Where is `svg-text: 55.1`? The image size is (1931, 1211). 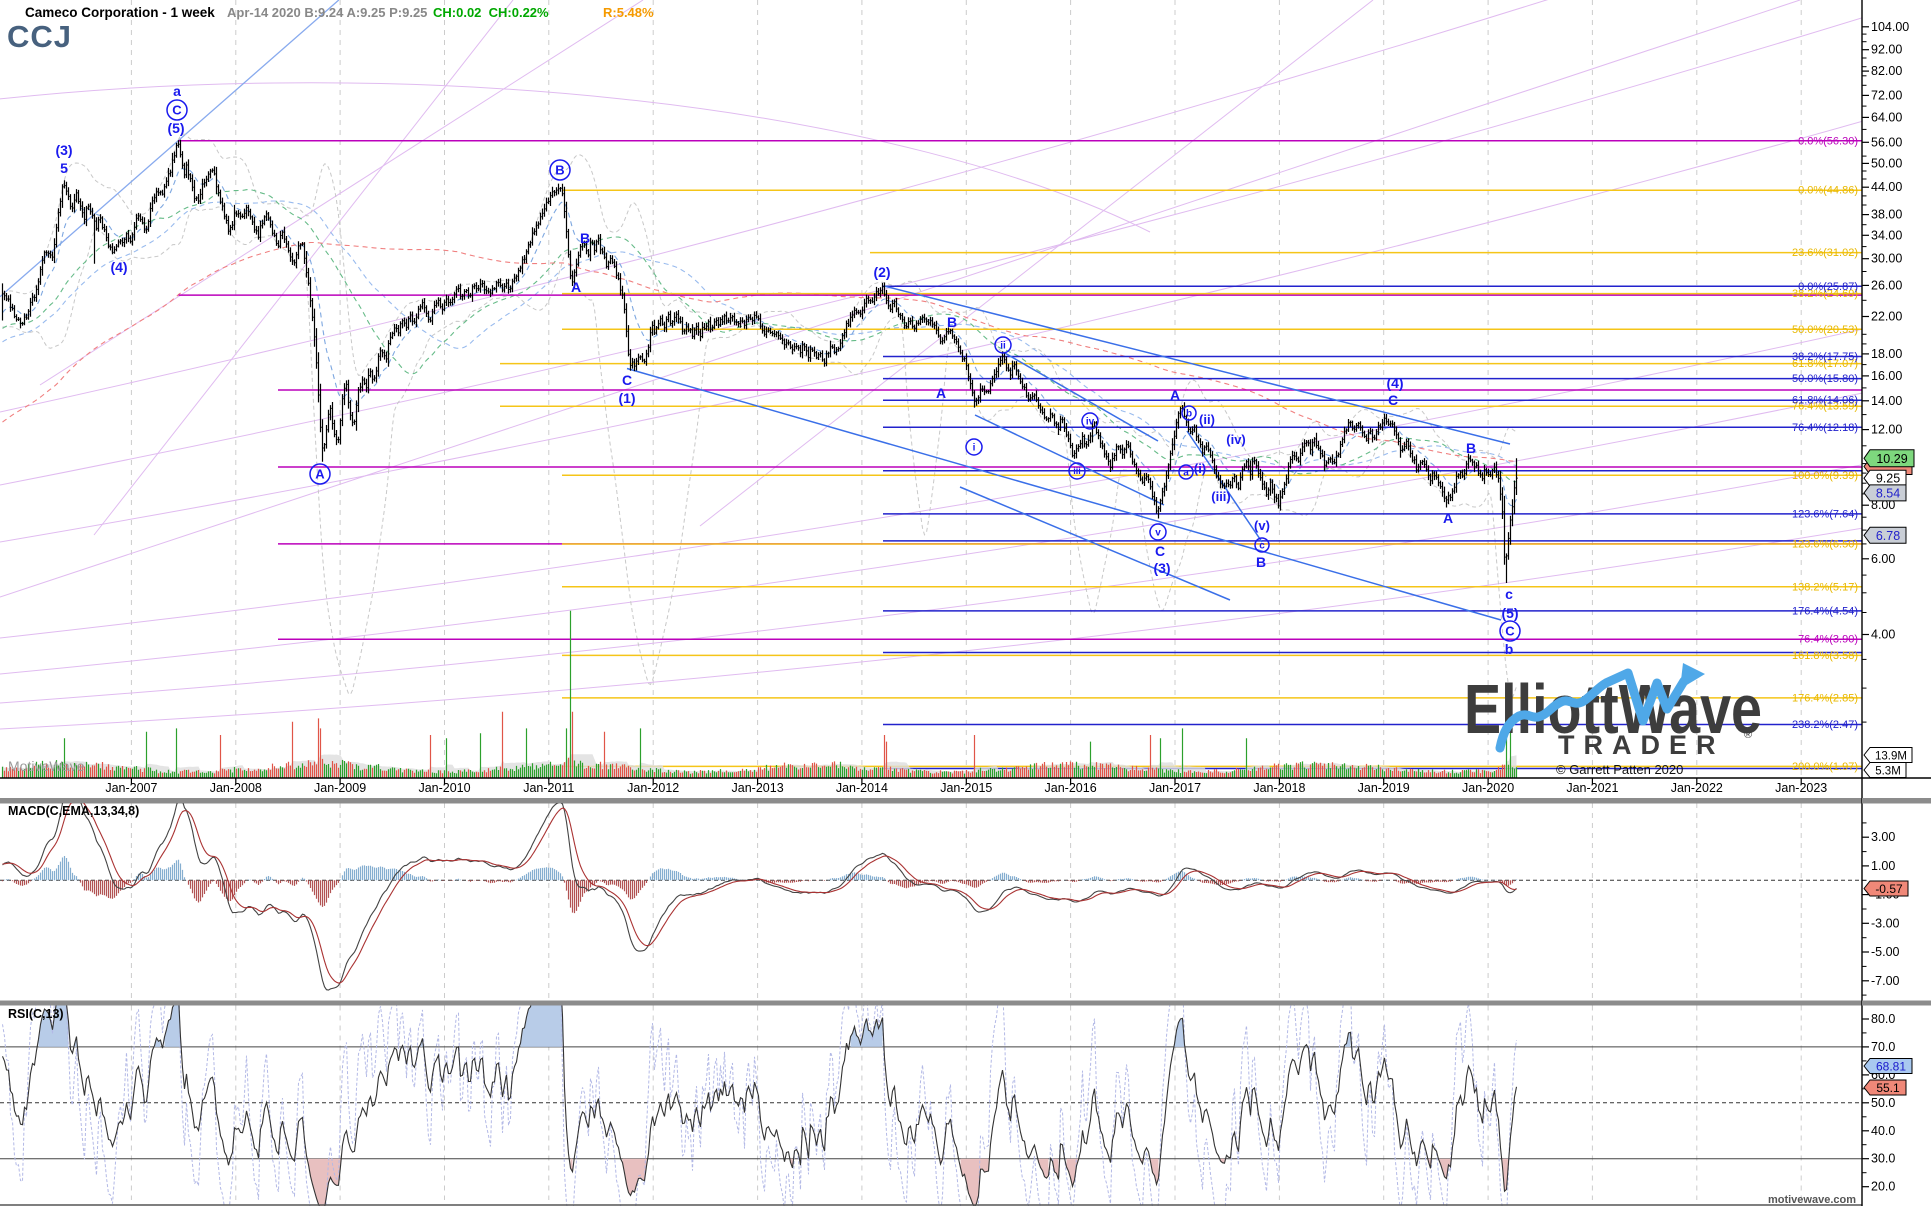
svg-text: 55.1 is located at coordinates (1888, 1088).